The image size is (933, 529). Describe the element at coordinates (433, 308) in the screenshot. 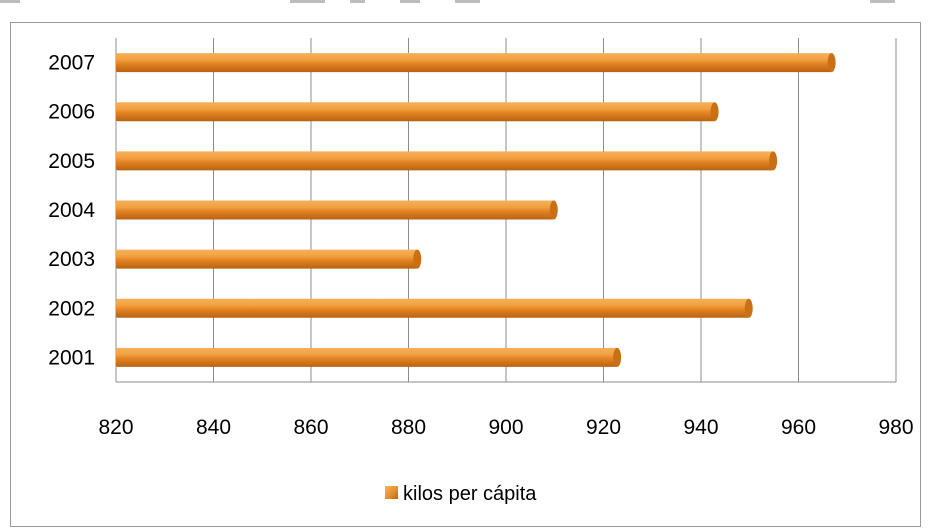

I see `bar-2002` at that location.